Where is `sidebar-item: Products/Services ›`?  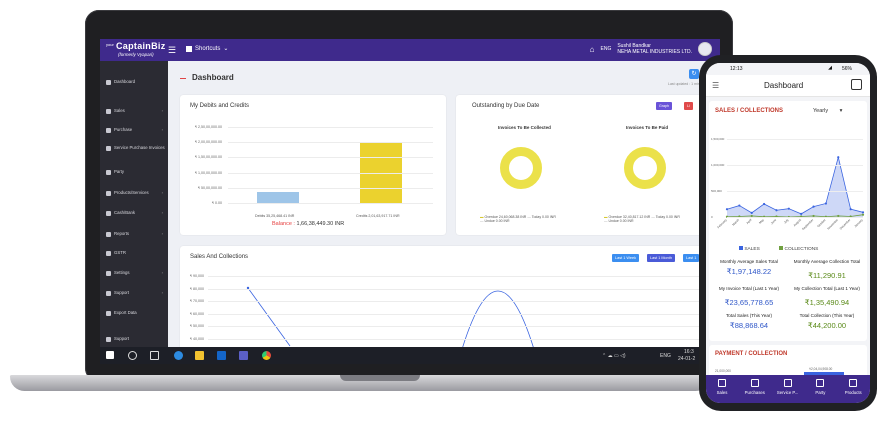
sidebar-item: Products/Services › is located at coordinates (136, 193).